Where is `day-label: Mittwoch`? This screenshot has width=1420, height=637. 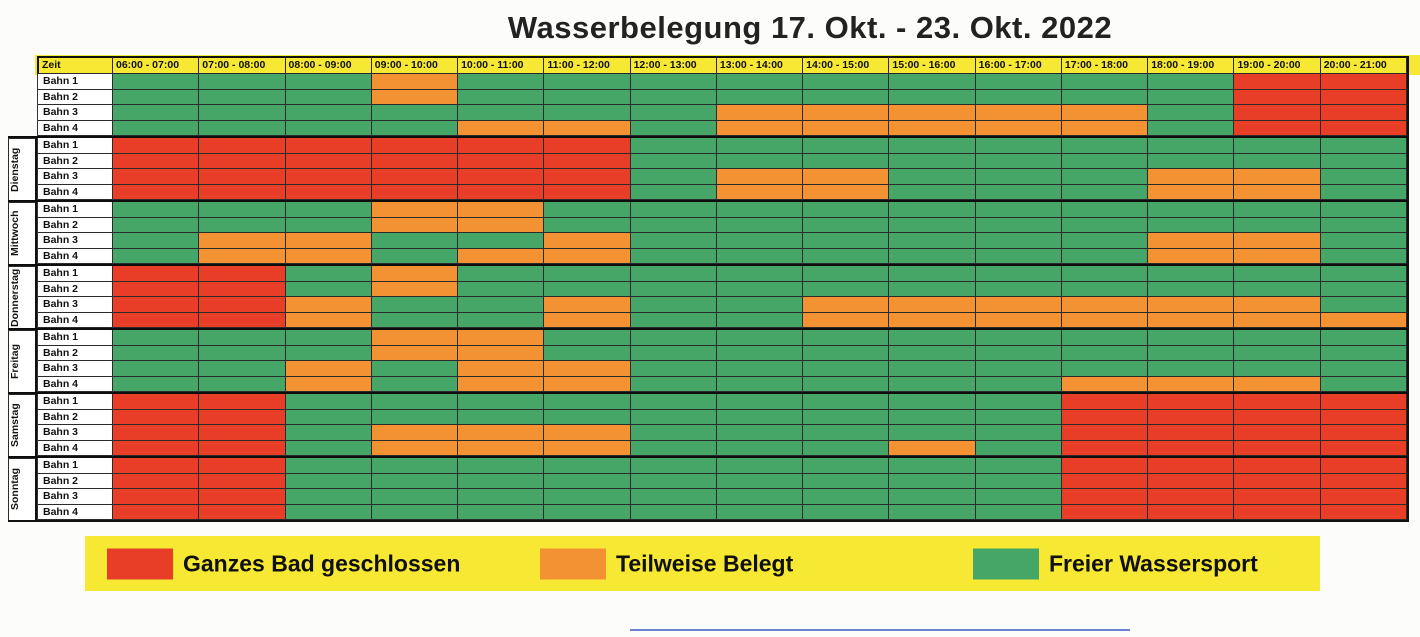
day-label: Mittwoch is located at coordinates (22, 233).